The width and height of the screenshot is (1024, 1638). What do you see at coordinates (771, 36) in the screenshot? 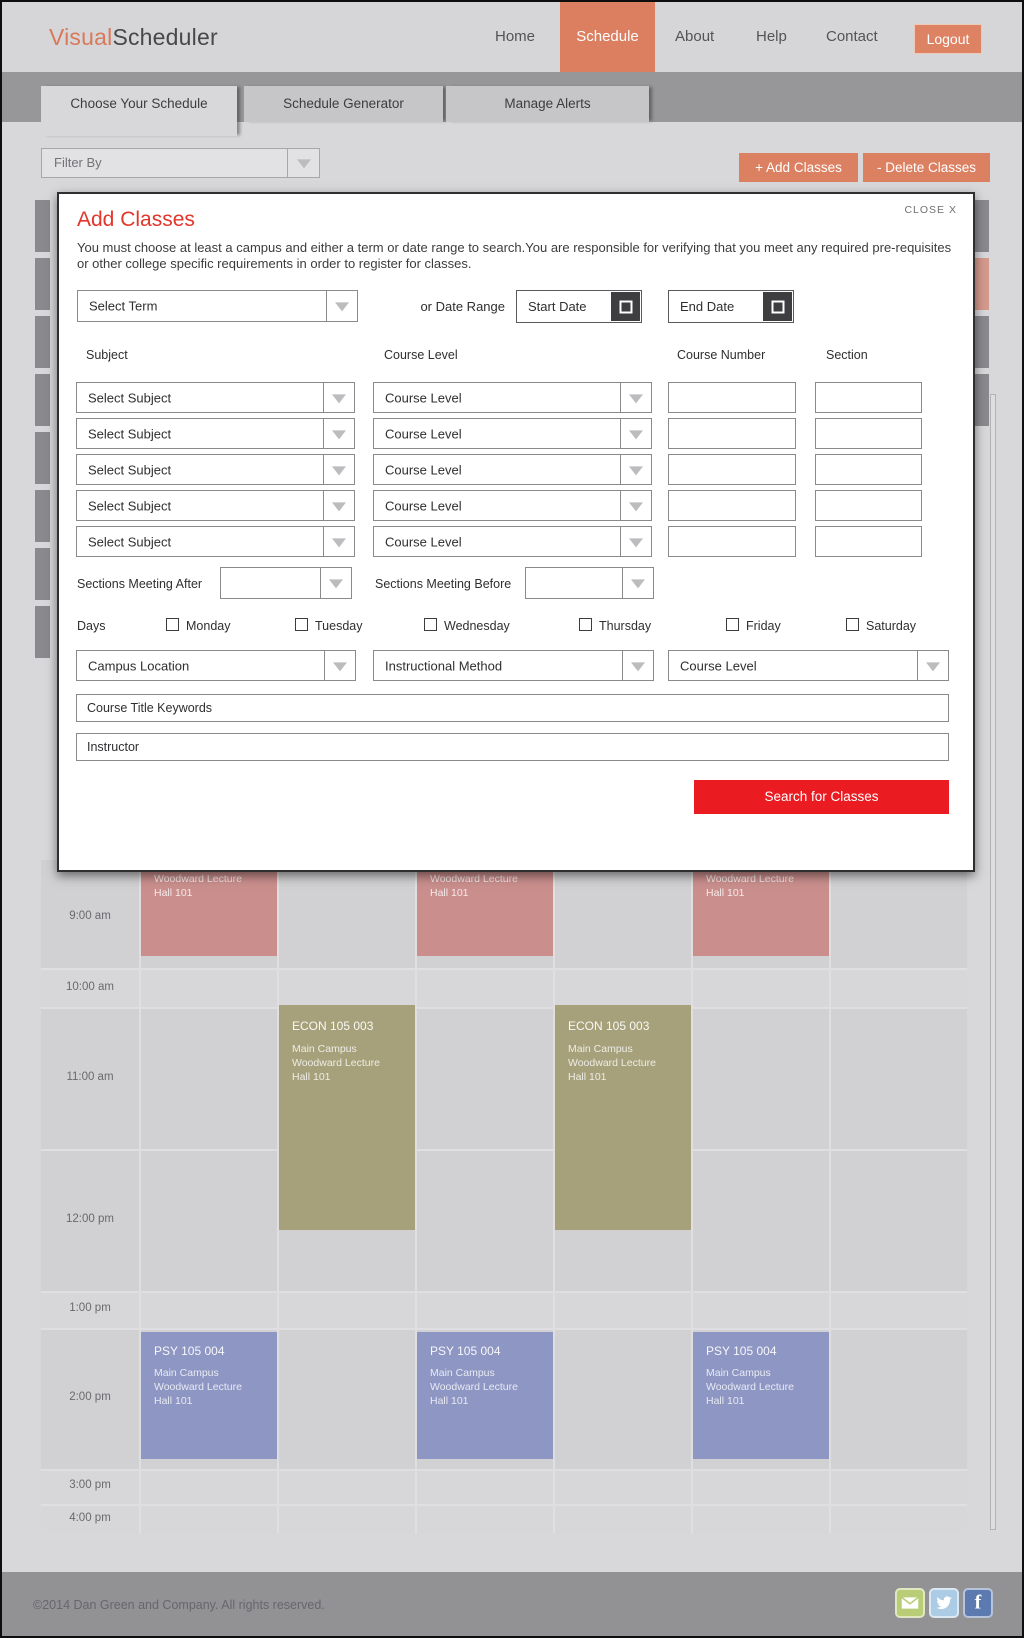
I see `nav-item-help: Help` at bounding box center [771, 36].